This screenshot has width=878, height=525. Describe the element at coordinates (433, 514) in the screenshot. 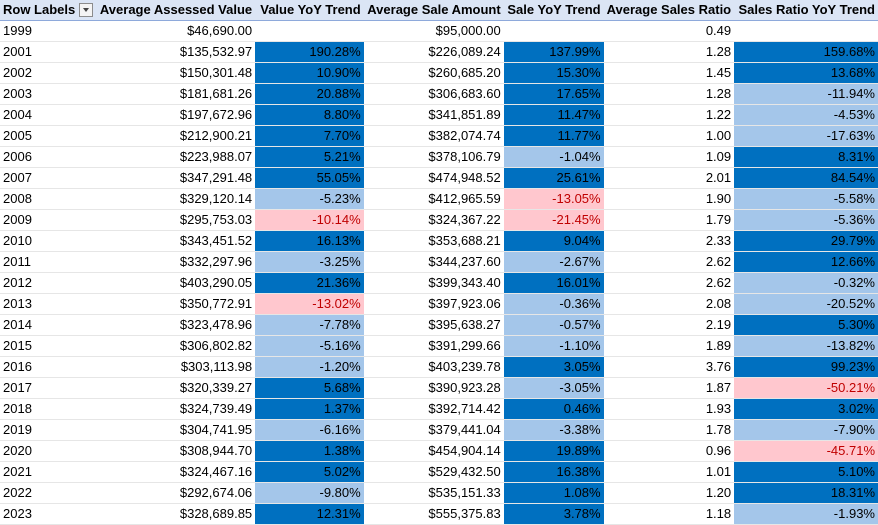

I see `avg-sale-cell: $555,375.83` at that location.